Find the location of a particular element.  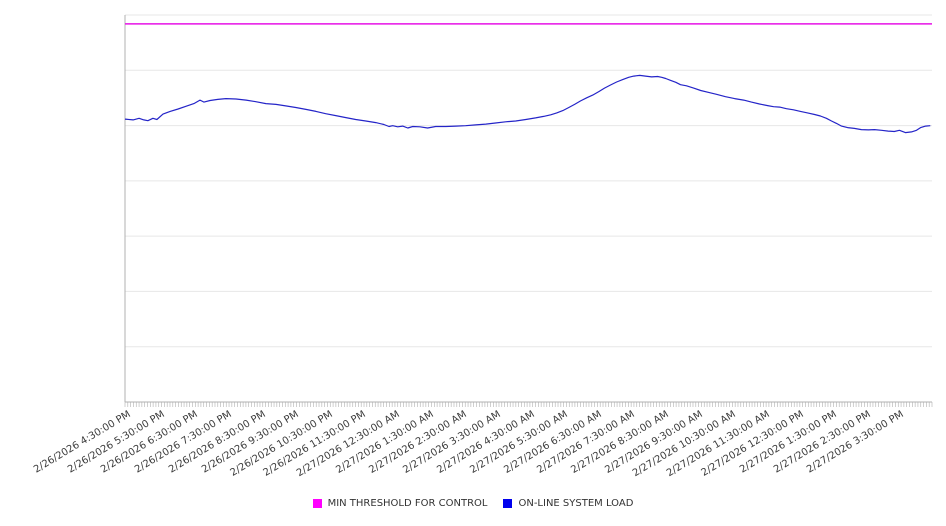

x-axis-minor-ticks is located at coordinates (528, 404).